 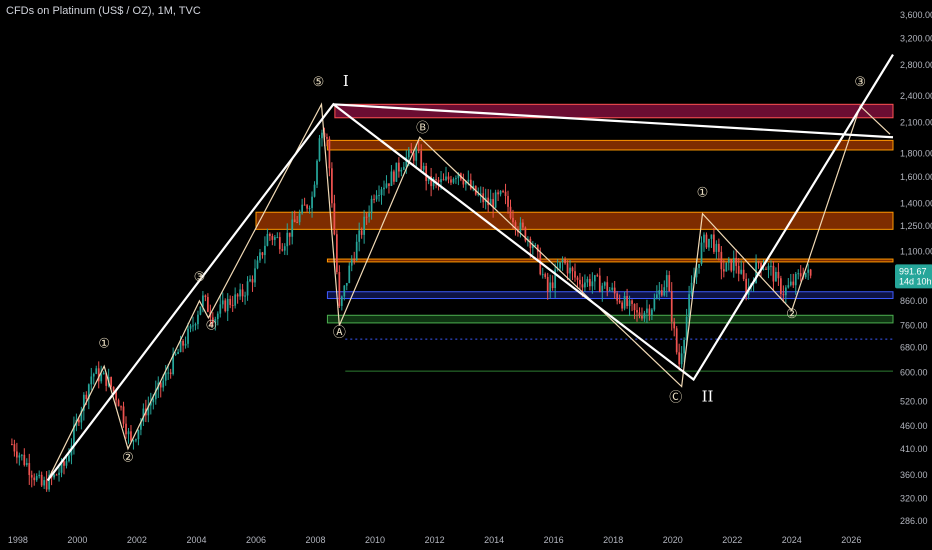 What do you see at coordinates (916, 122) in the screenshot?
I see `y-tick-label: 2,100.00` at bounding box center [916, 122].